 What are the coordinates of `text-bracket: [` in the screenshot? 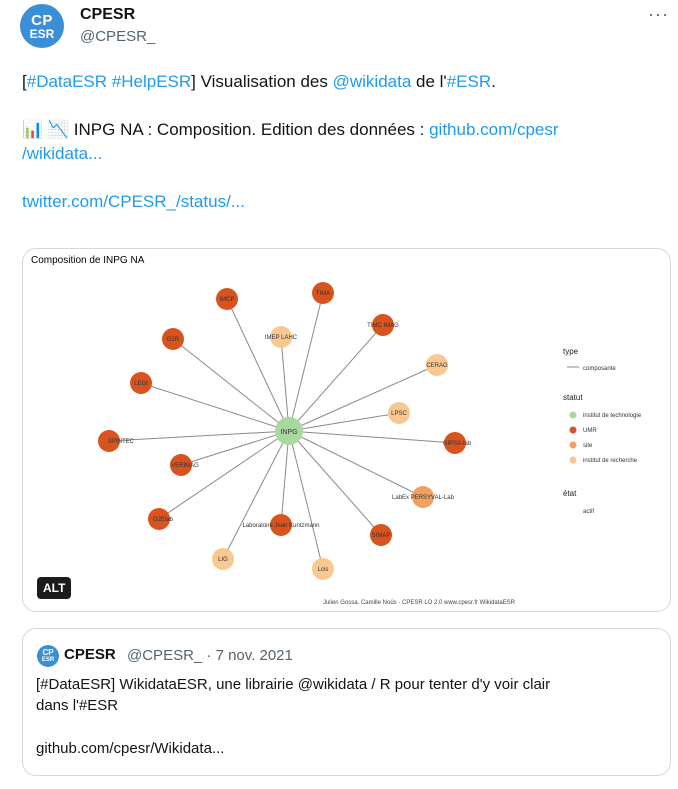 It's located at (24, 81).